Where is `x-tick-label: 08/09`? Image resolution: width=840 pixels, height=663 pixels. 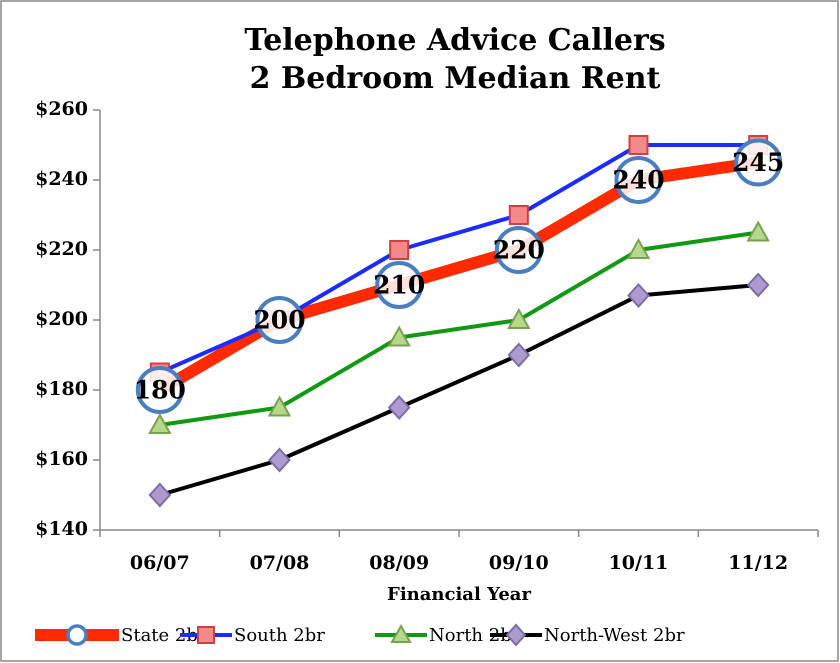 x-tick-label: 08/09 is located at coordinates (399, 563).